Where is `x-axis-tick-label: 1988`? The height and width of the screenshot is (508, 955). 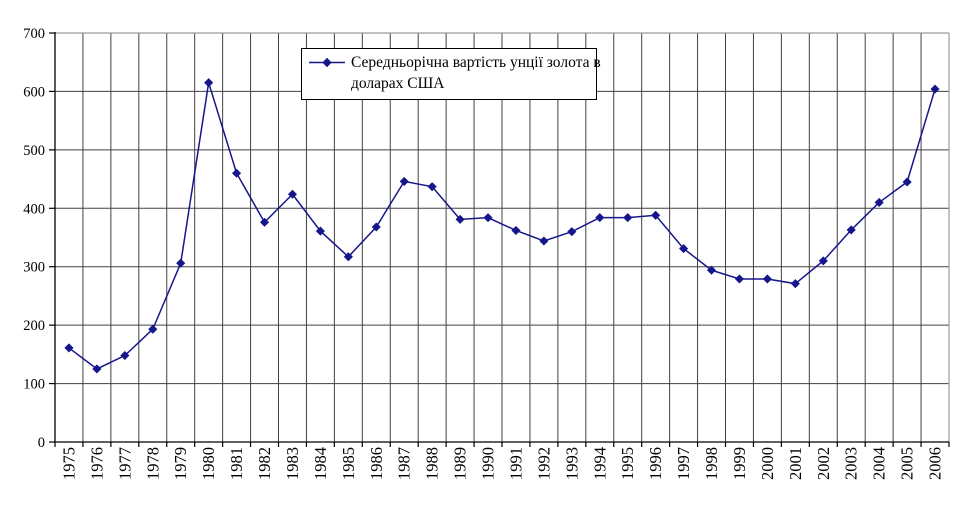
x-axis-tick-label: 1988 is located at coordinates (432, 463).